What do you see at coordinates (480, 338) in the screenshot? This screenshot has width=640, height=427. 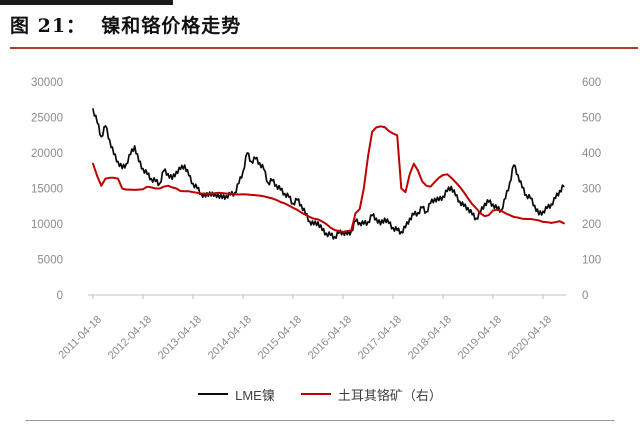 I see `x-tick-label: 2019-04-18` at bounding box center [480, 338].